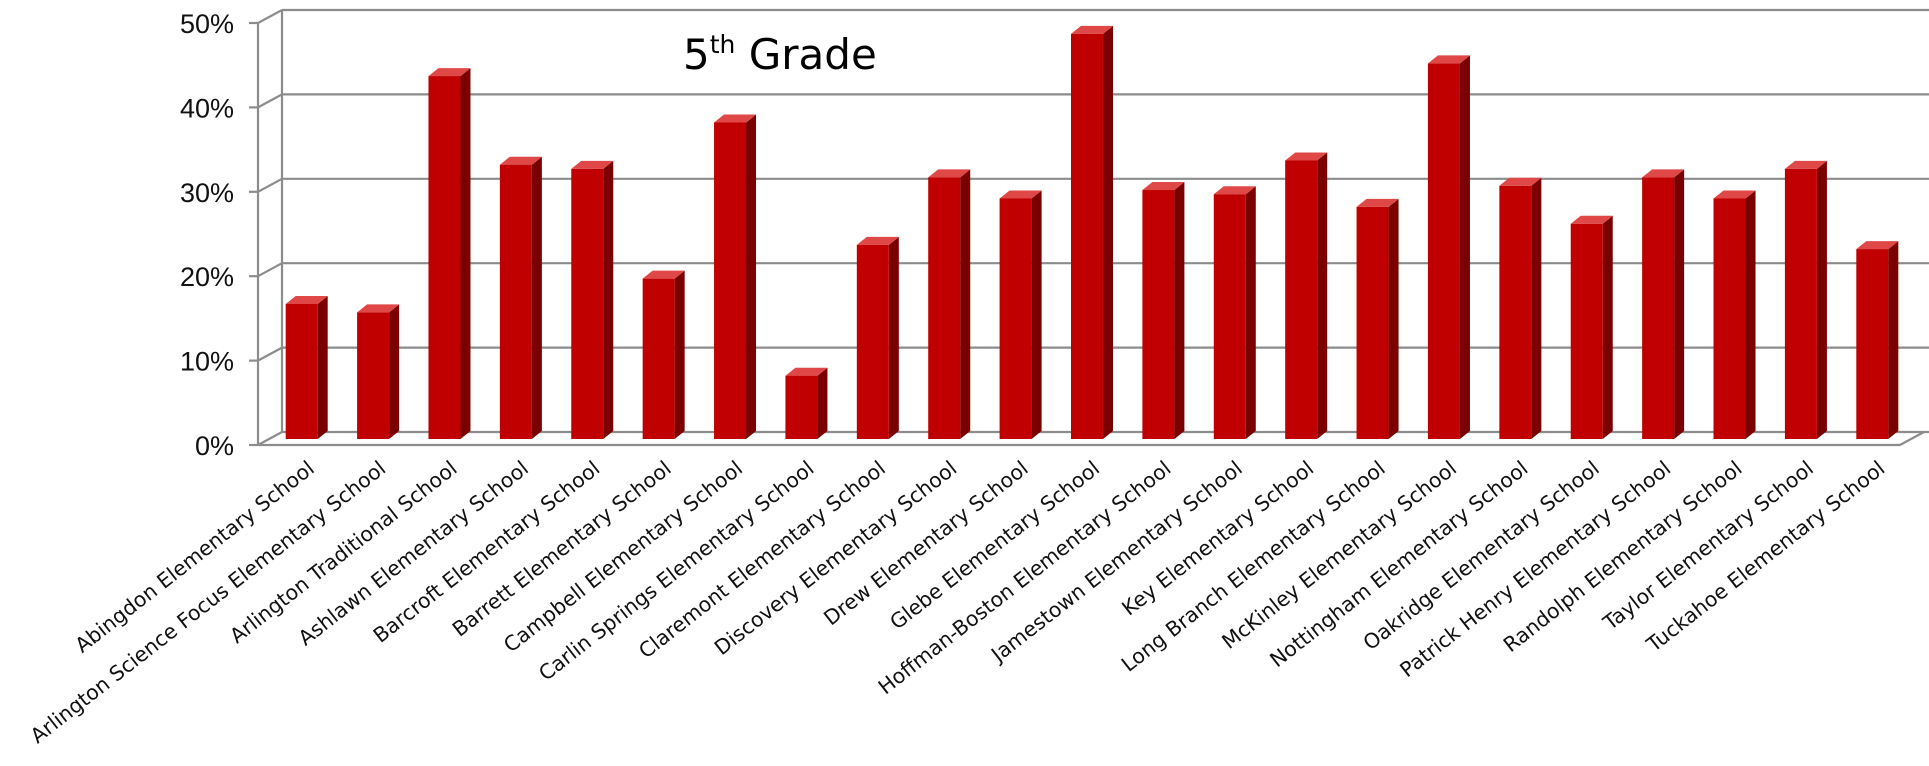 The image size is (1929, 766). What do you see at coordinates (1912, 438) in the screenshot?
I see `floor-edge` at bounding box center [1912, 438].